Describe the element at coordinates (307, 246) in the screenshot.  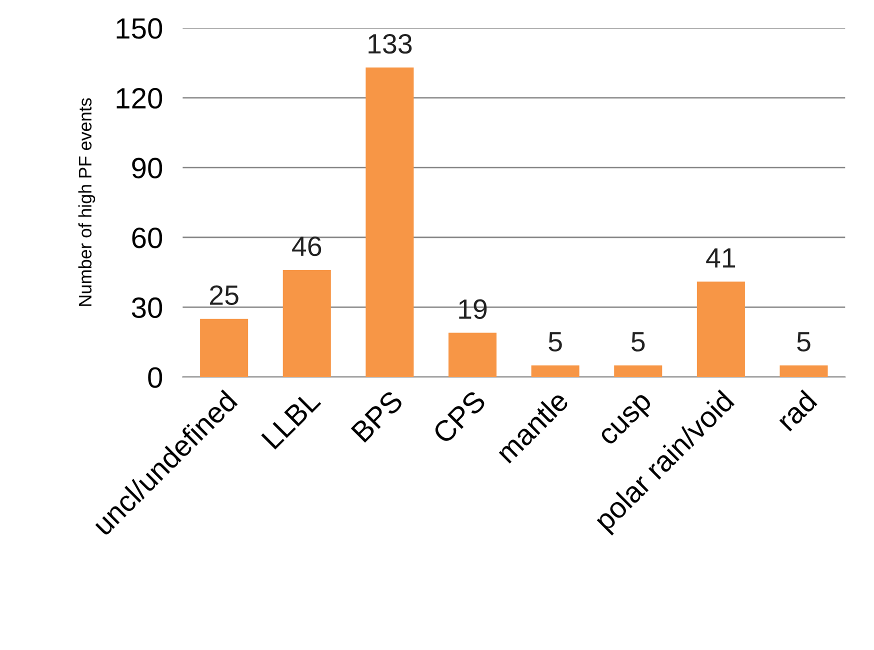
I see `data-label: 46` at that location.